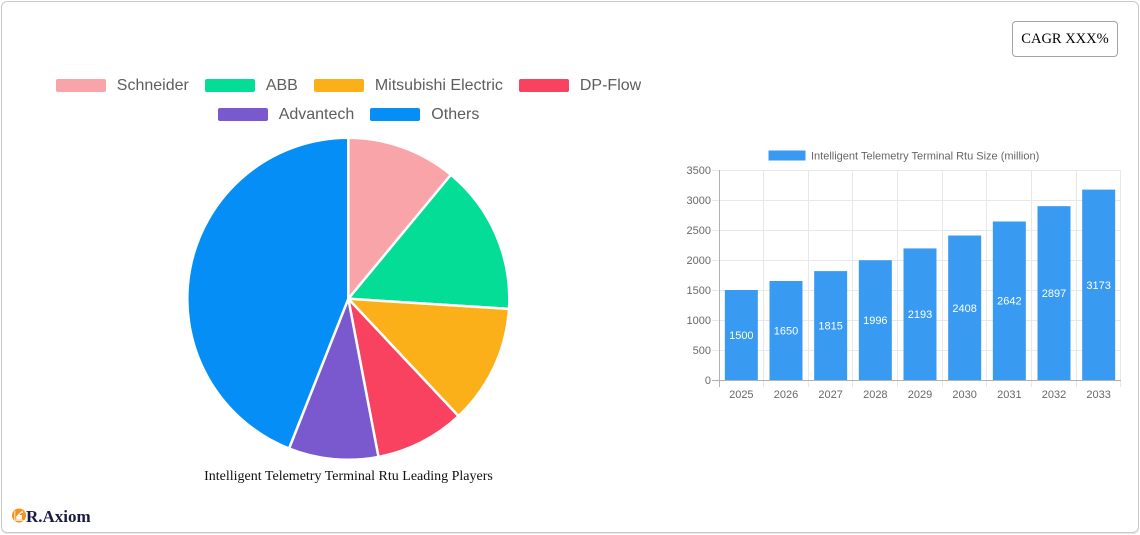  Describe the element at coordinates (830, 395) in the screenshot. I see `svg-text: 2027` at that location.